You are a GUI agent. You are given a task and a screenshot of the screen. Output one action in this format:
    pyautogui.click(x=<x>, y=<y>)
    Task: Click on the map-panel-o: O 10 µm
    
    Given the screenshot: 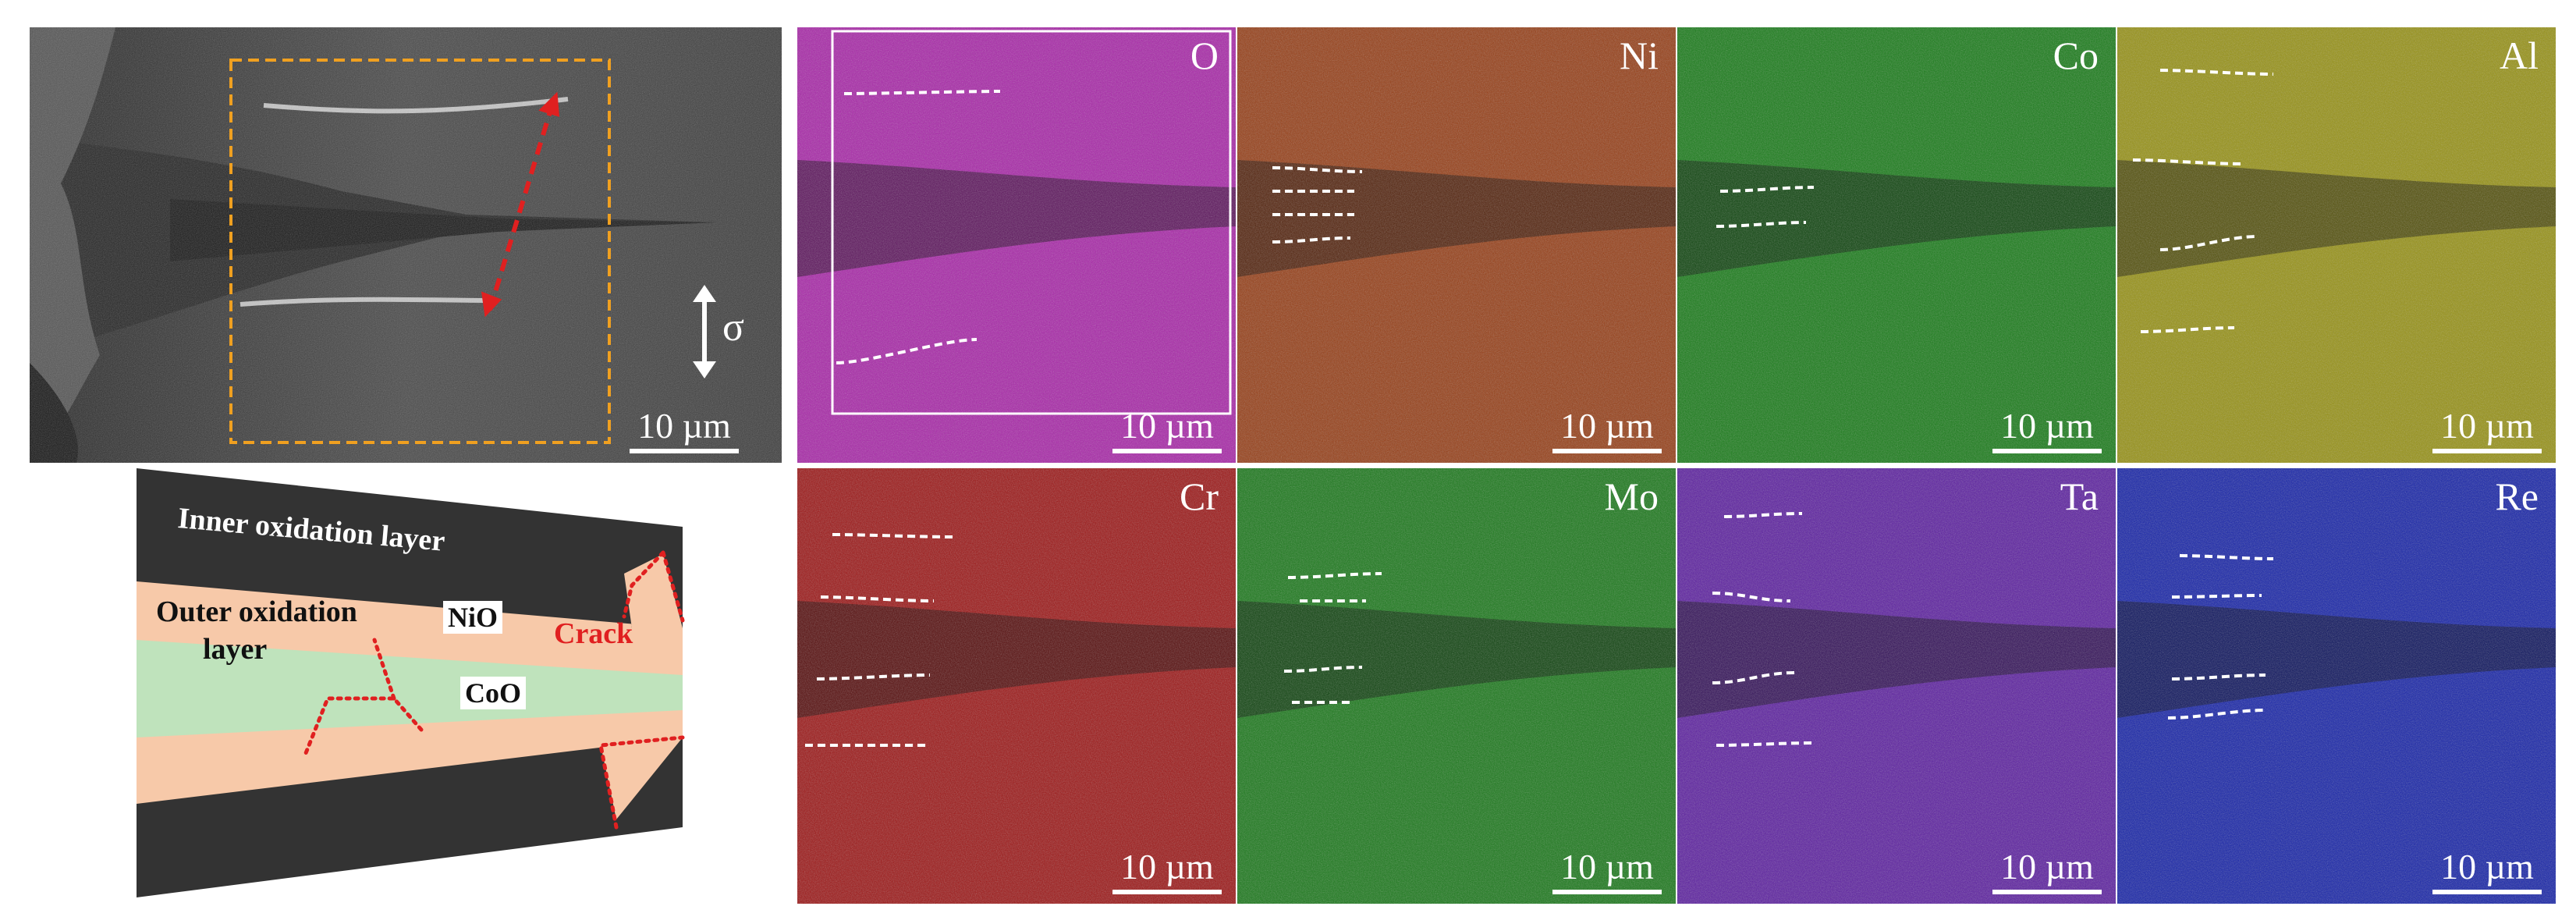 What is the action you would take?
    pyautogui.click(x=1016, y=245)
    